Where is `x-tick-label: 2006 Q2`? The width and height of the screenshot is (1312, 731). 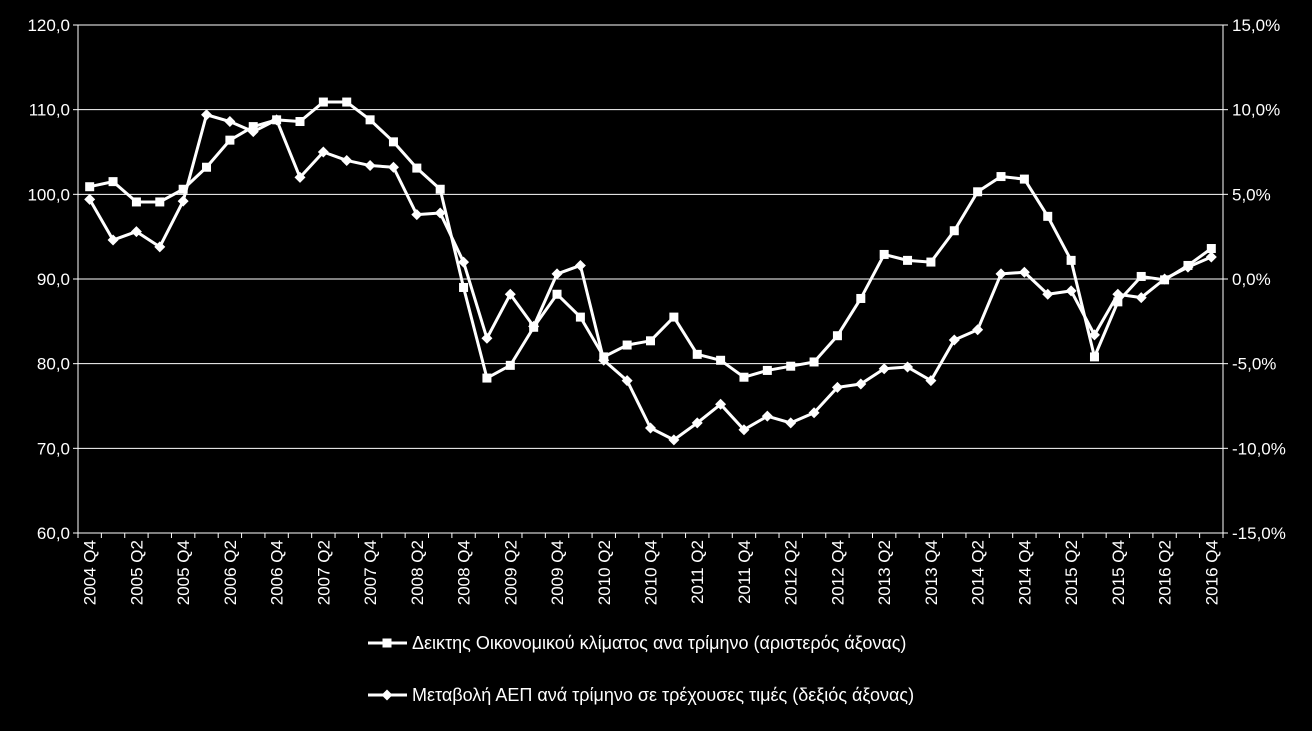 x-tick-label: 2006 Q2 is located at coordinates (230, 572).